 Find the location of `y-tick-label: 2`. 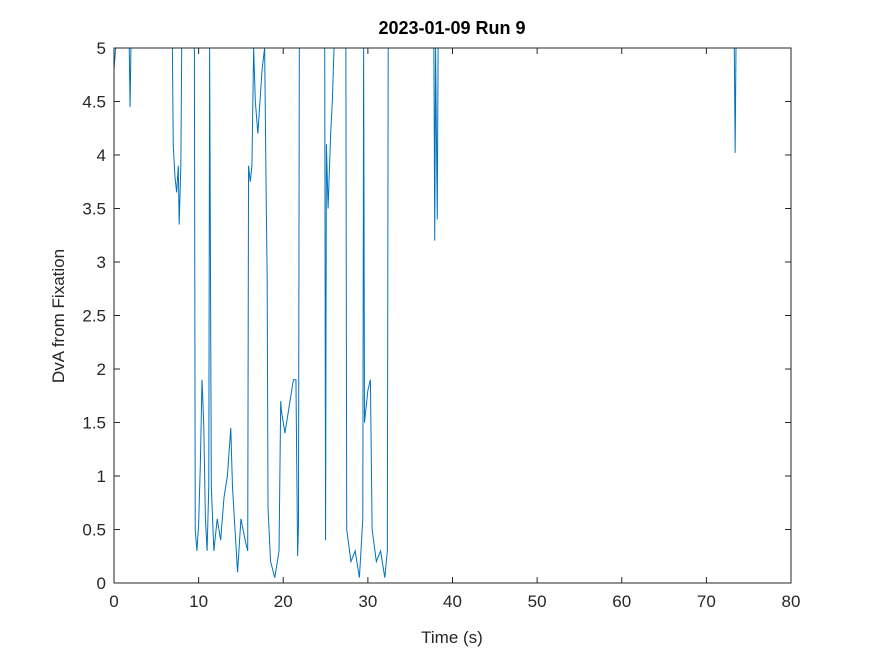

y-tick-label: 2 is located at coordinates (101, 369).